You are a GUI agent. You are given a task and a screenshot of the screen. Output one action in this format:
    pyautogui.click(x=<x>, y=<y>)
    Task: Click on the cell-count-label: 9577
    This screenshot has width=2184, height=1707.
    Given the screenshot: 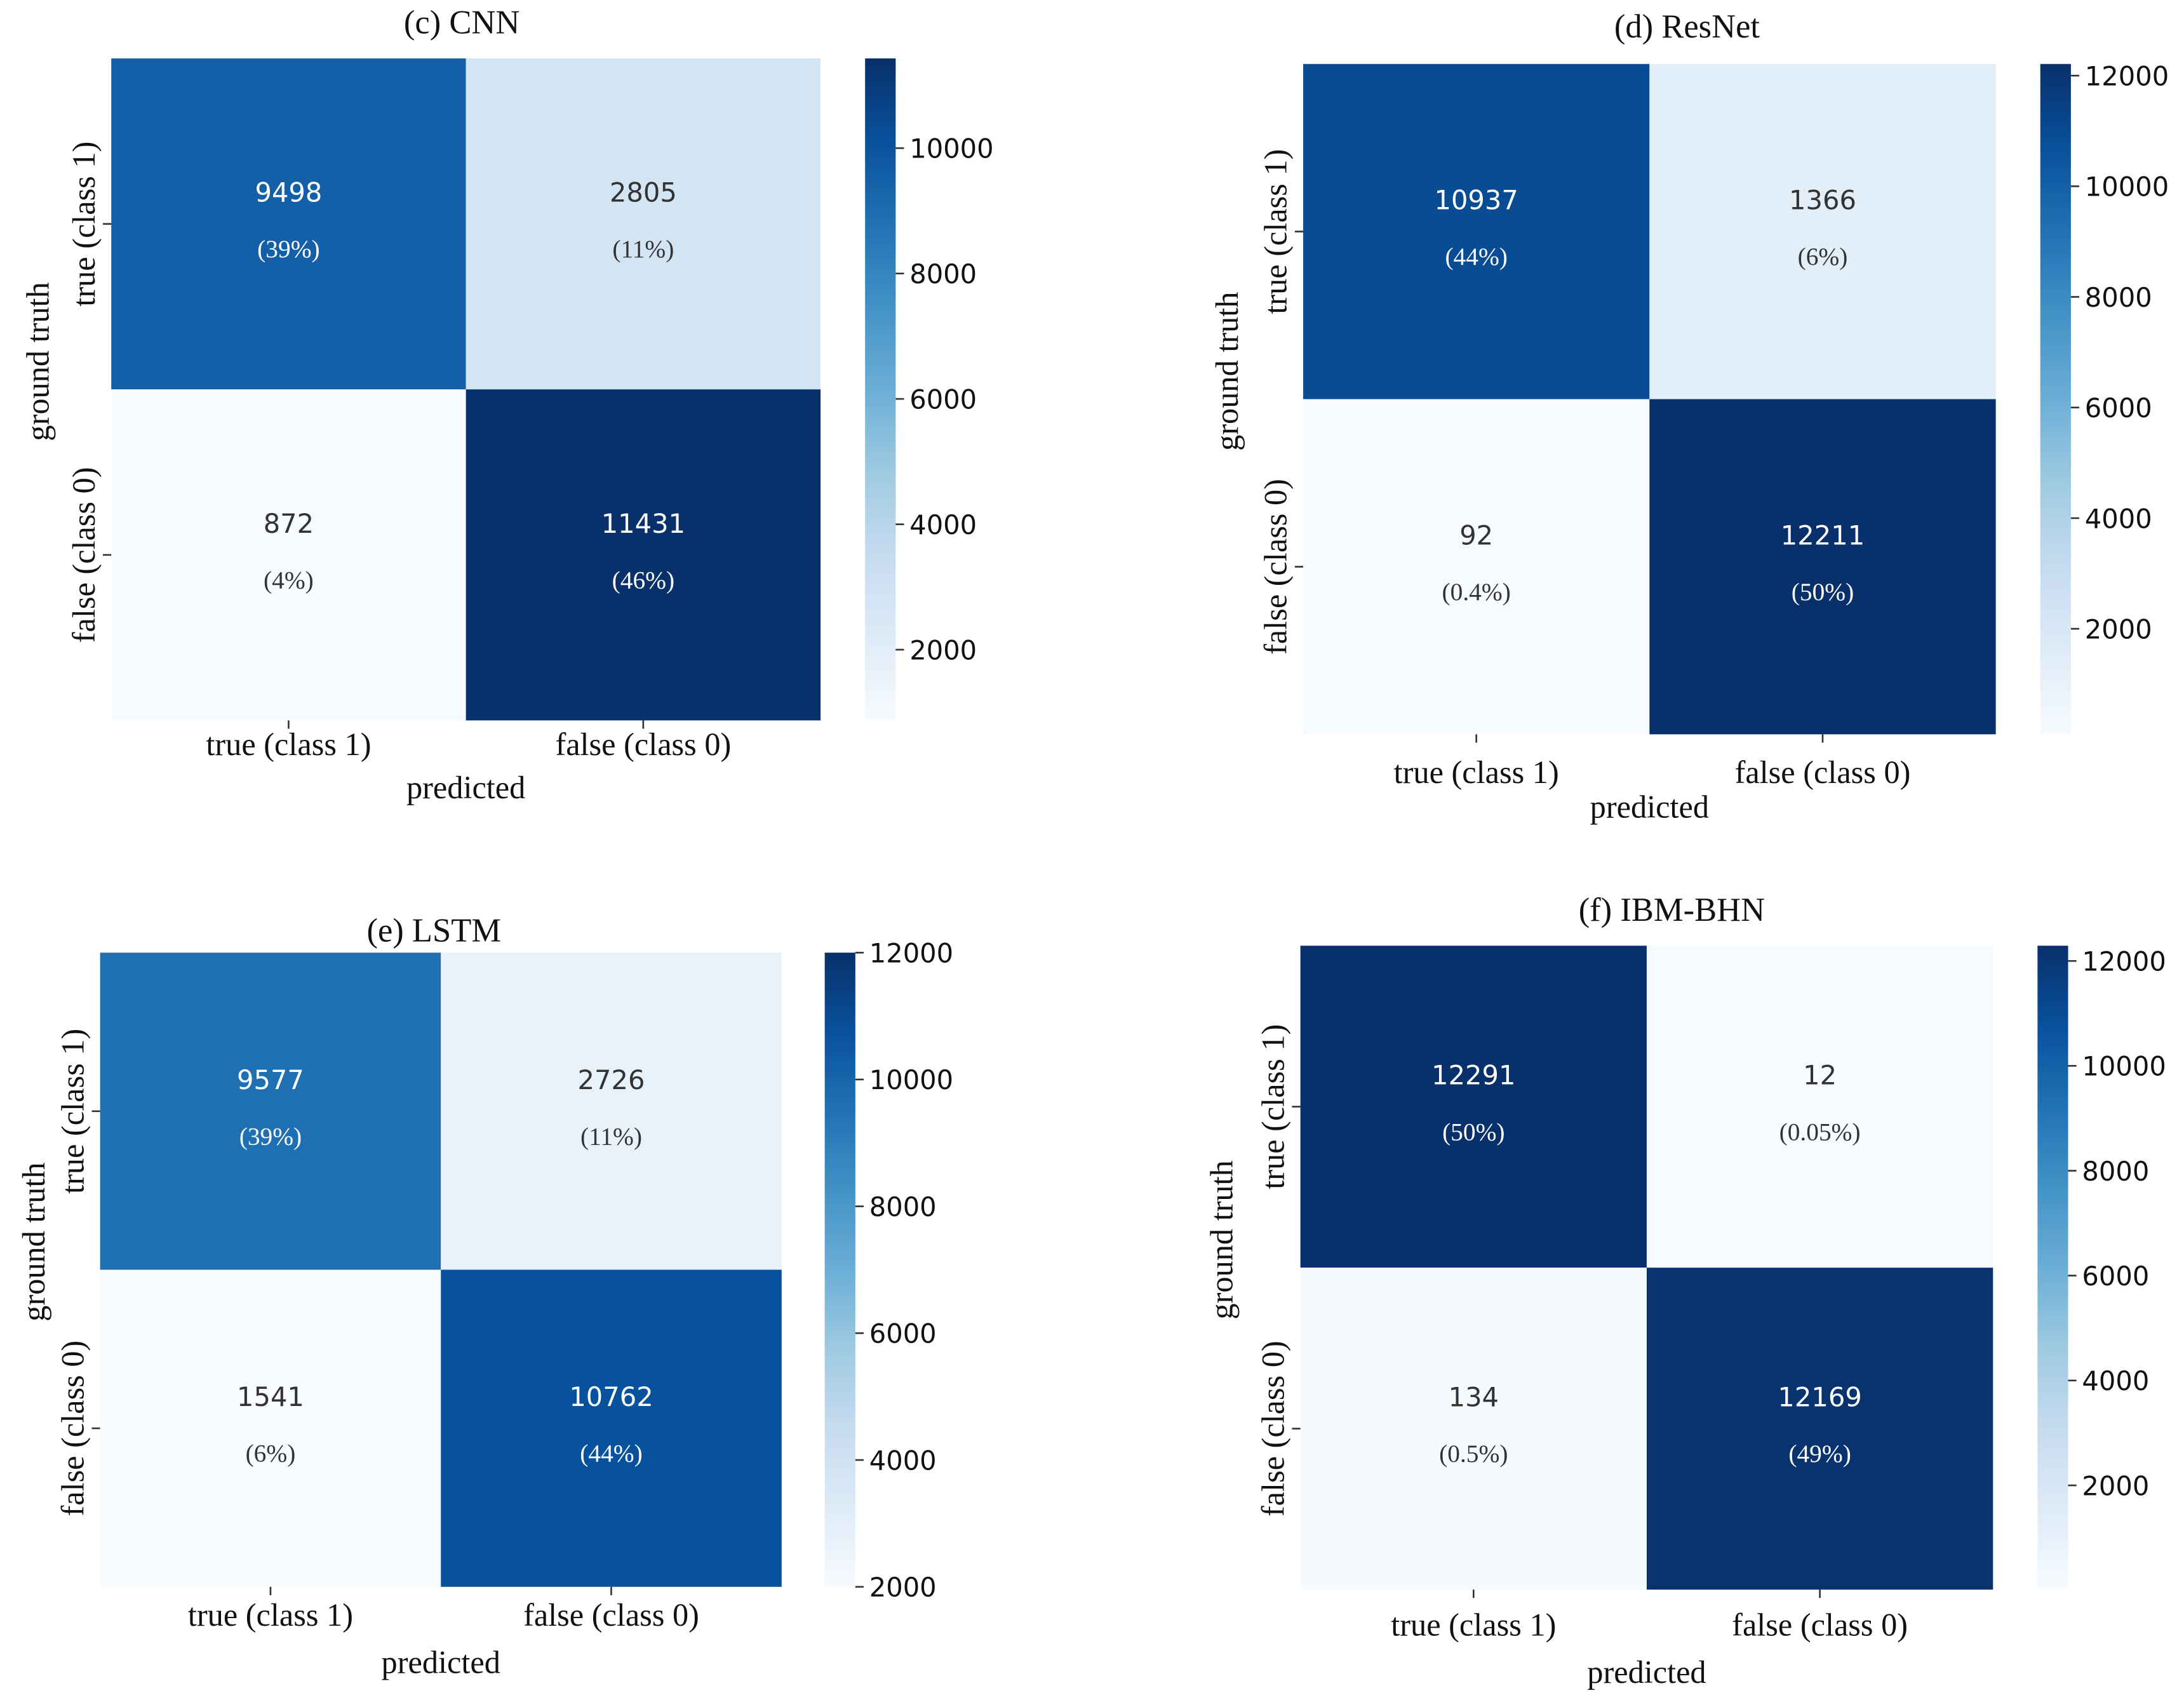 What is the action you would take?
    pyautogui.click(x=270, y=1079)
    